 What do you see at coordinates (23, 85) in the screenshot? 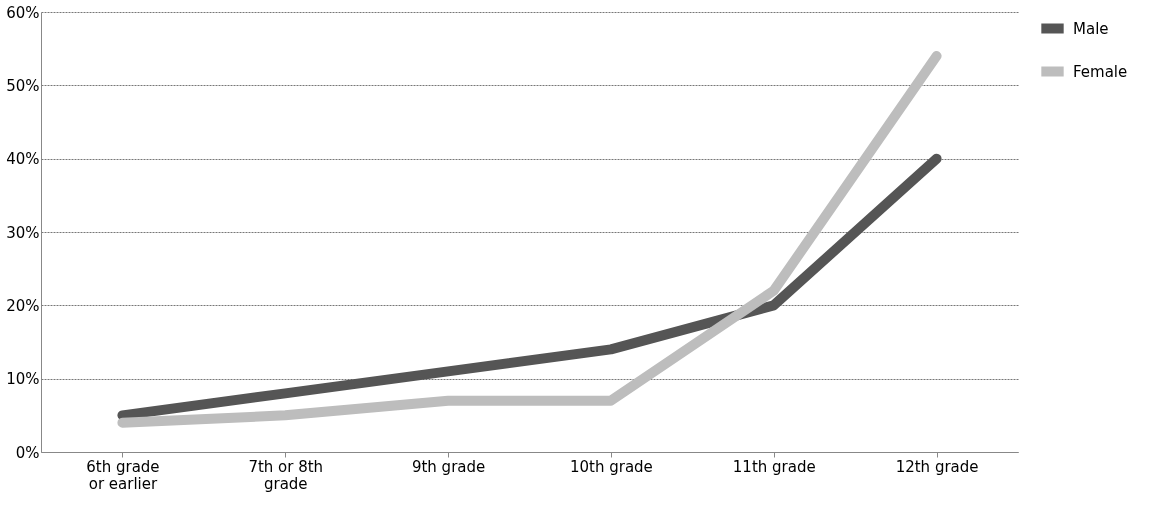
I see `y-tick-label: 50%` at bounding box center [23, 85].